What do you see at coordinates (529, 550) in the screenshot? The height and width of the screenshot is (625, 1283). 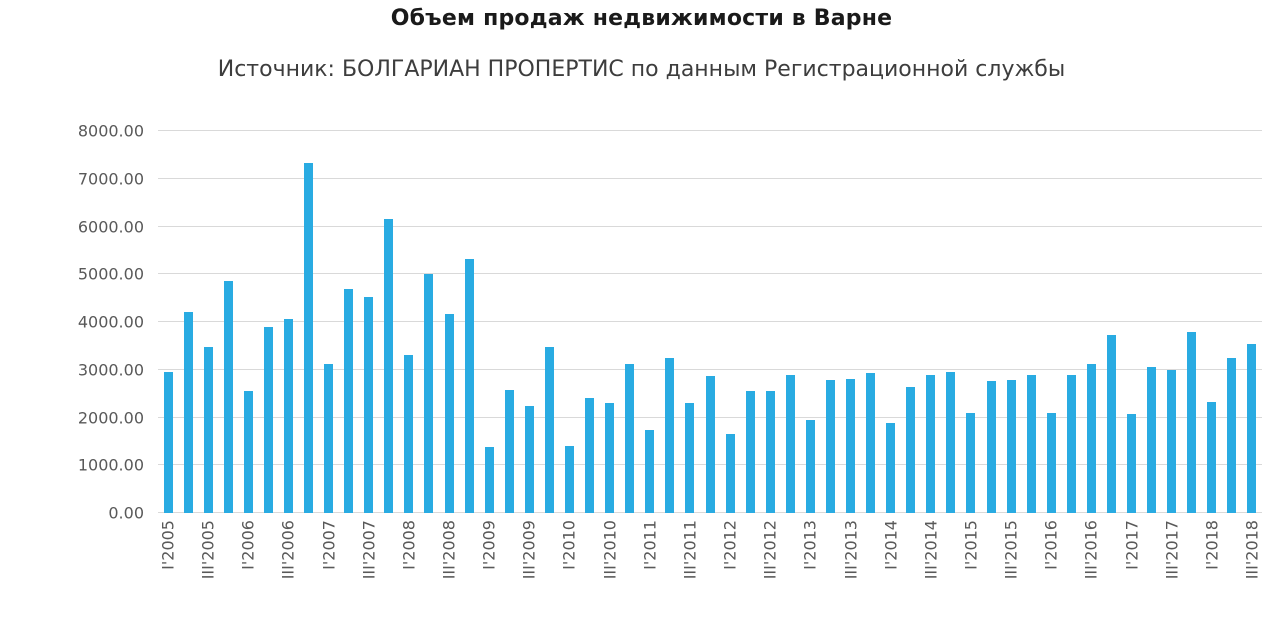 I see `x-axis-tick-label: III'2009` at bounding box center [529, 550].